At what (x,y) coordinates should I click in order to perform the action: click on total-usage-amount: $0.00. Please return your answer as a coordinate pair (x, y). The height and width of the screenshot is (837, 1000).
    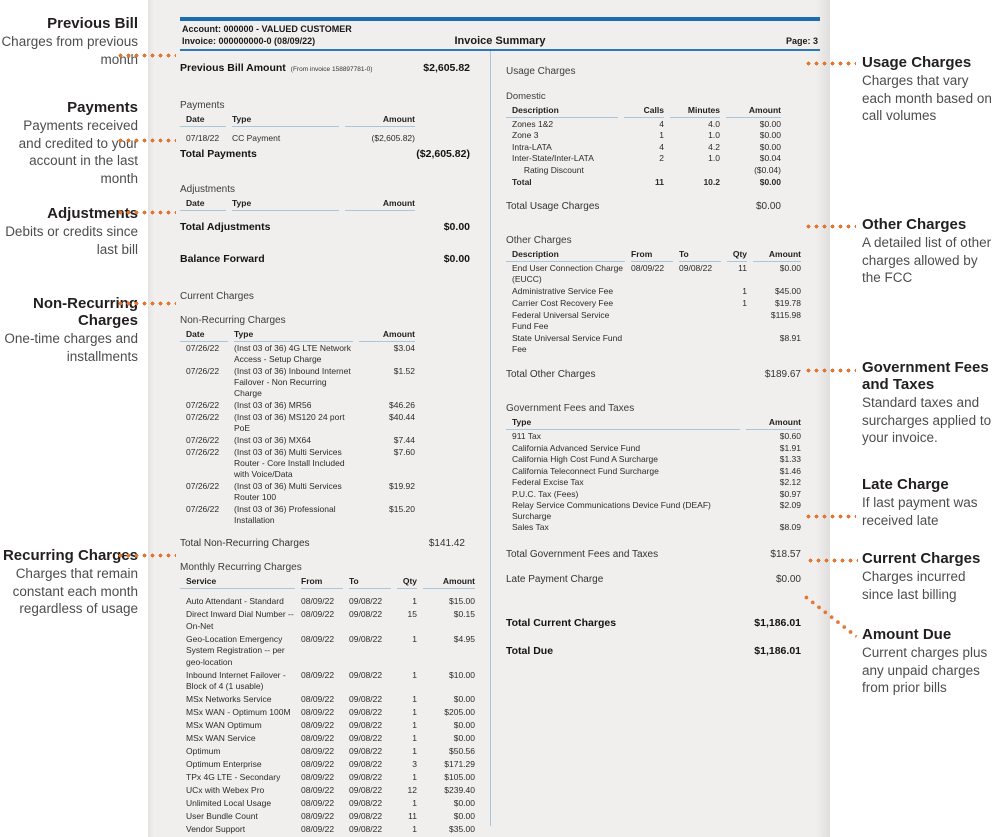
    Looking at the image, I should click on (768, 206).